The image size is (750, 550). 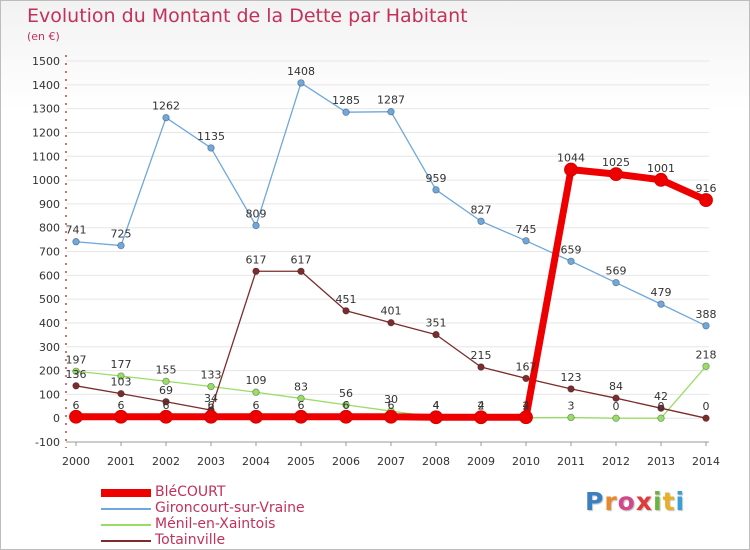 I want to click on data-label: 351, so click(x=436, y=323).